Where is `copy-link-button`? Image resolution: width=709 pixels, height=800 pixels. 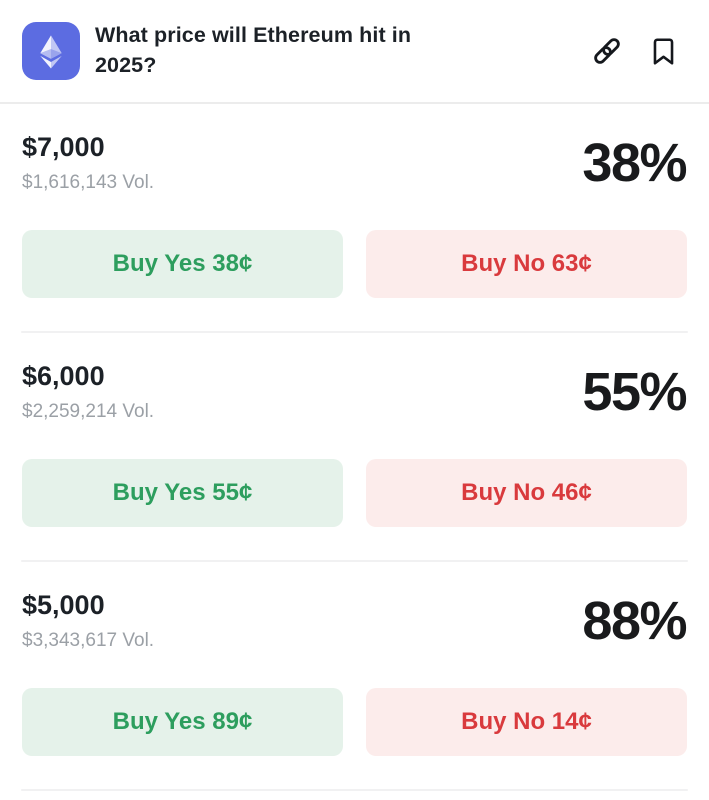 copy-link-button is located at coordinates (607, 51).